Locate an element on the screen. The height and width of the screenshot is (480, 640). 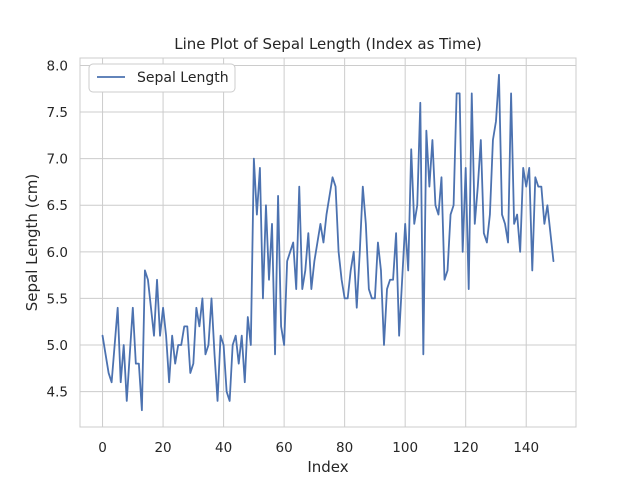
legend: Sepal Length is located at coordinates (162, 78).